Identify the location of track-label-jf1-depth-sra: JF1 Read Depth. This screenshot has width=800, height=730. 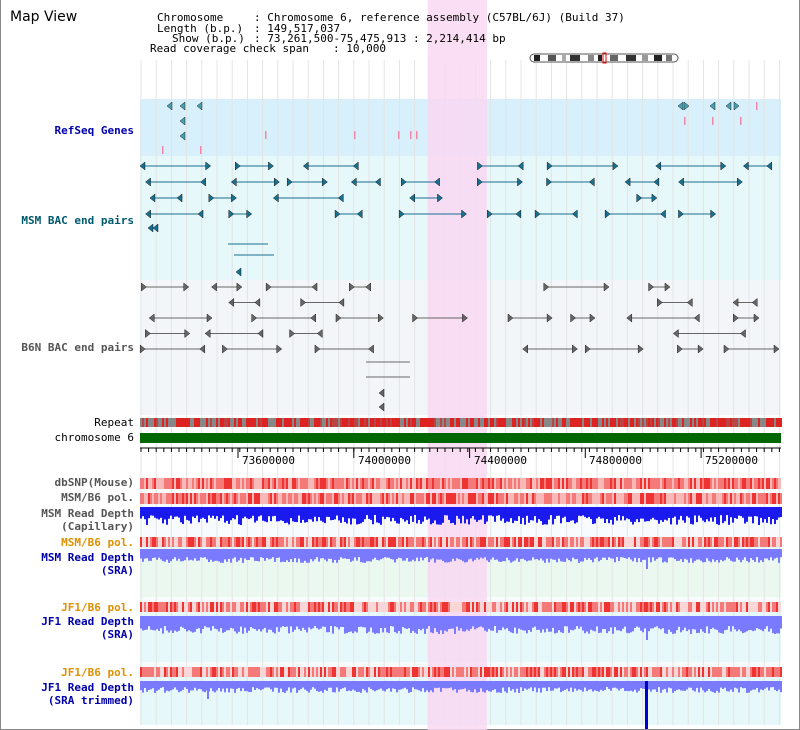
(87, 621).